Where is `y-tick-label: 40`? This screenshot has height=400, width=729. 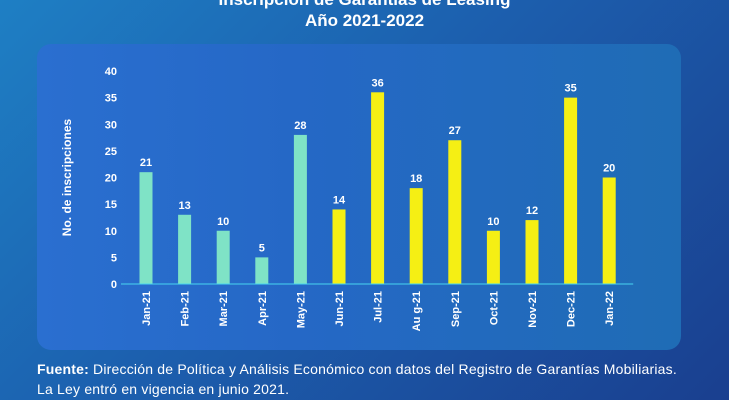 y-tick-label: 40 is located at coordinates (111, 72).